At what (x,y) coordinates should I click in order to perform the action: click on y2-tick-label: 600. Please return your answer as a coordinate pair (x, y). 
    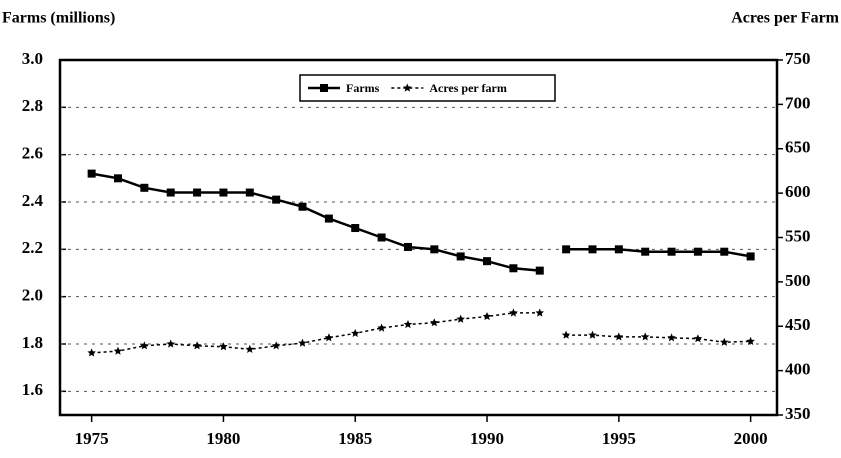
    Looking at the image, I should click on (798, 191).